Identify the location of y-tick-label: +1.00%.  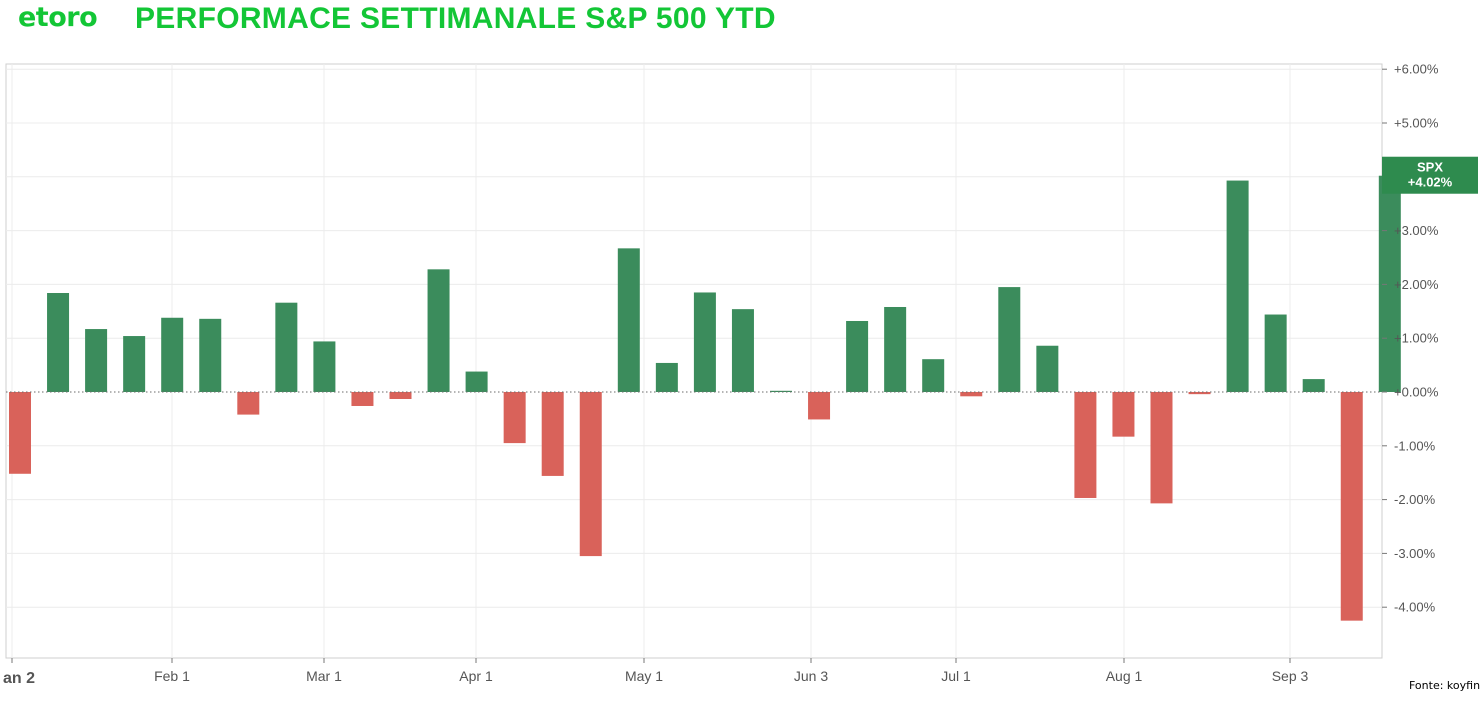
(1416, 338).